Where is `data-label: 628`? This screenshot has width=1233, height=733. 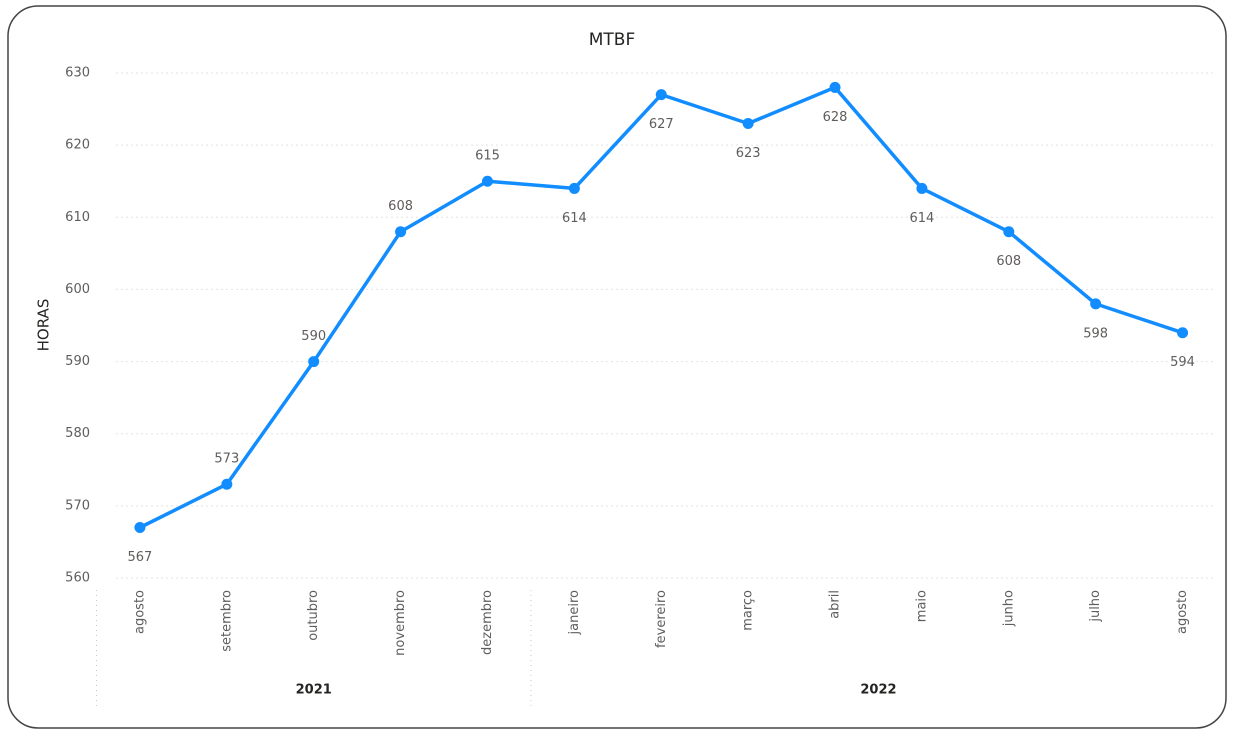 data-label: 628 is located at coordinates (835, 117).